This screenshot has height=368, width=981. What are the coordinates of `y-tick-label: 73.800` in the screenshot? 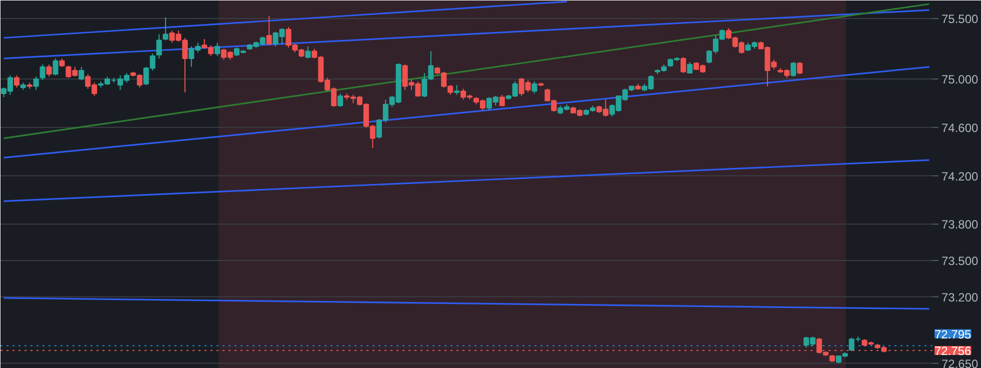 It's located at (960, 225).